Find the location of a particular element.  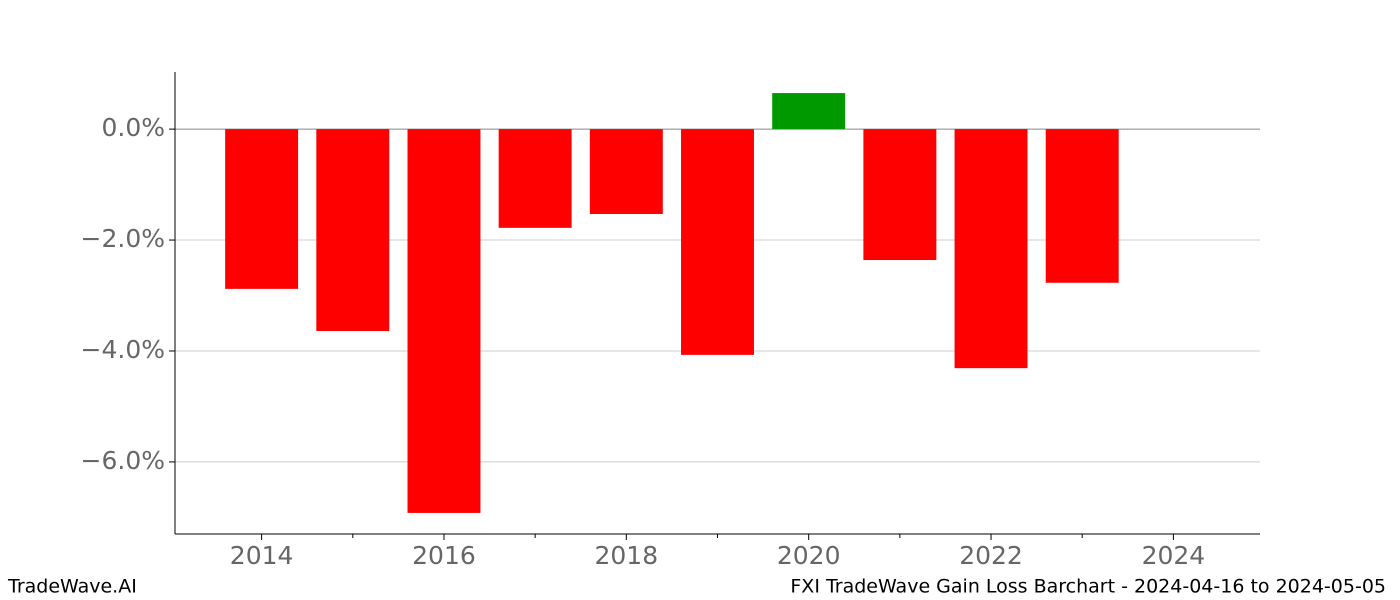

x-tick-label: 2016 is located at coordinates (444, 555).